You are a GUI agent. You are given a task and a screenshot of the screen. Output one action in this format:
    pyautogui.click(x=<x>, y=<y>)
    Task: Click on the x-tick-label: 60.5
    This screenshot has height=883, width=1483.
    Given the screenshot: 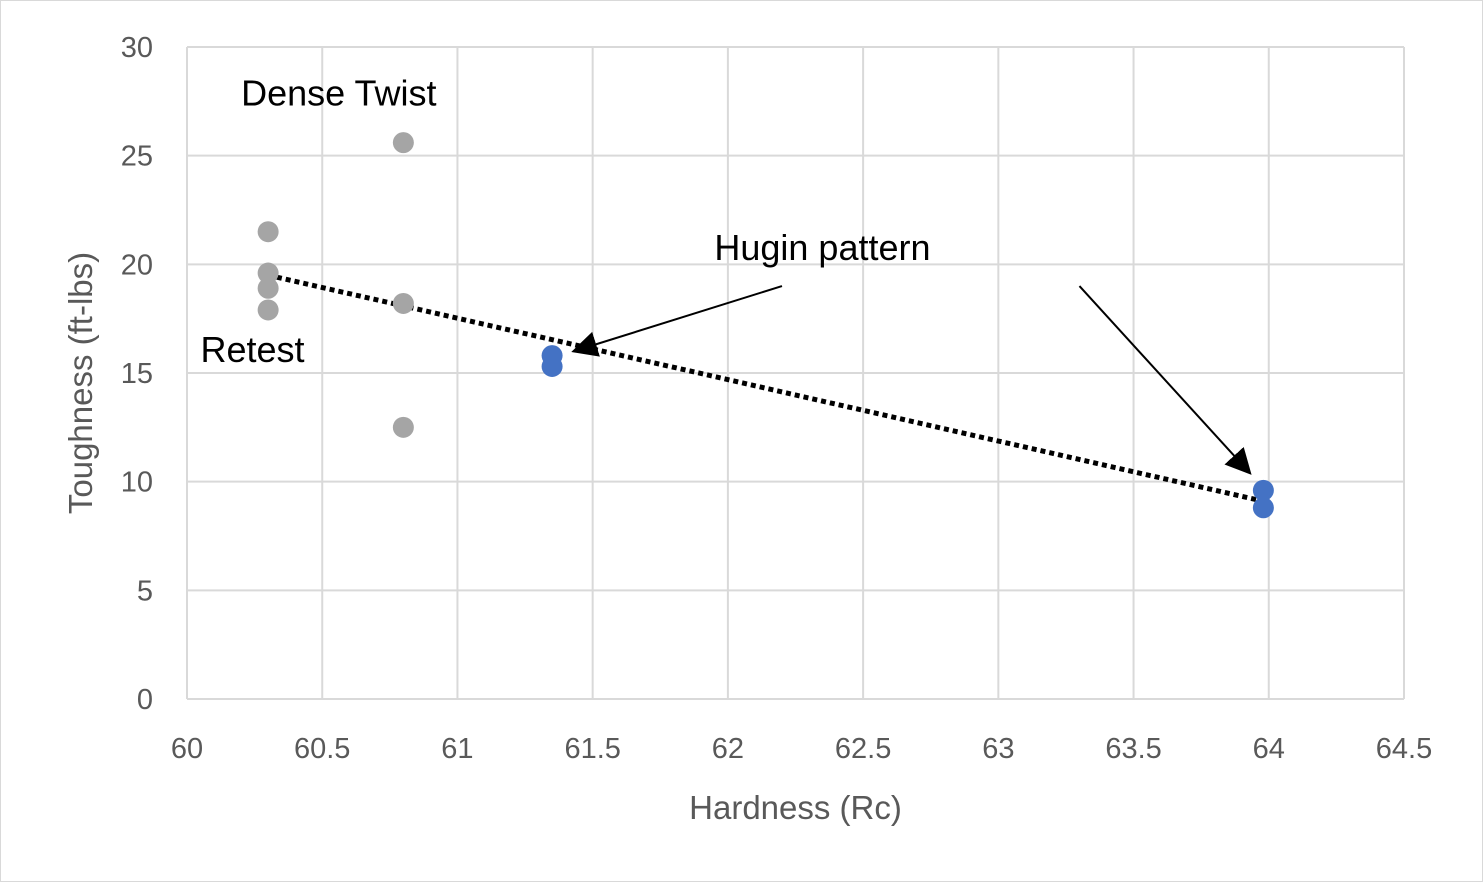 What is the action you would take?
    pyautogui.click(x=322, y=749)
    